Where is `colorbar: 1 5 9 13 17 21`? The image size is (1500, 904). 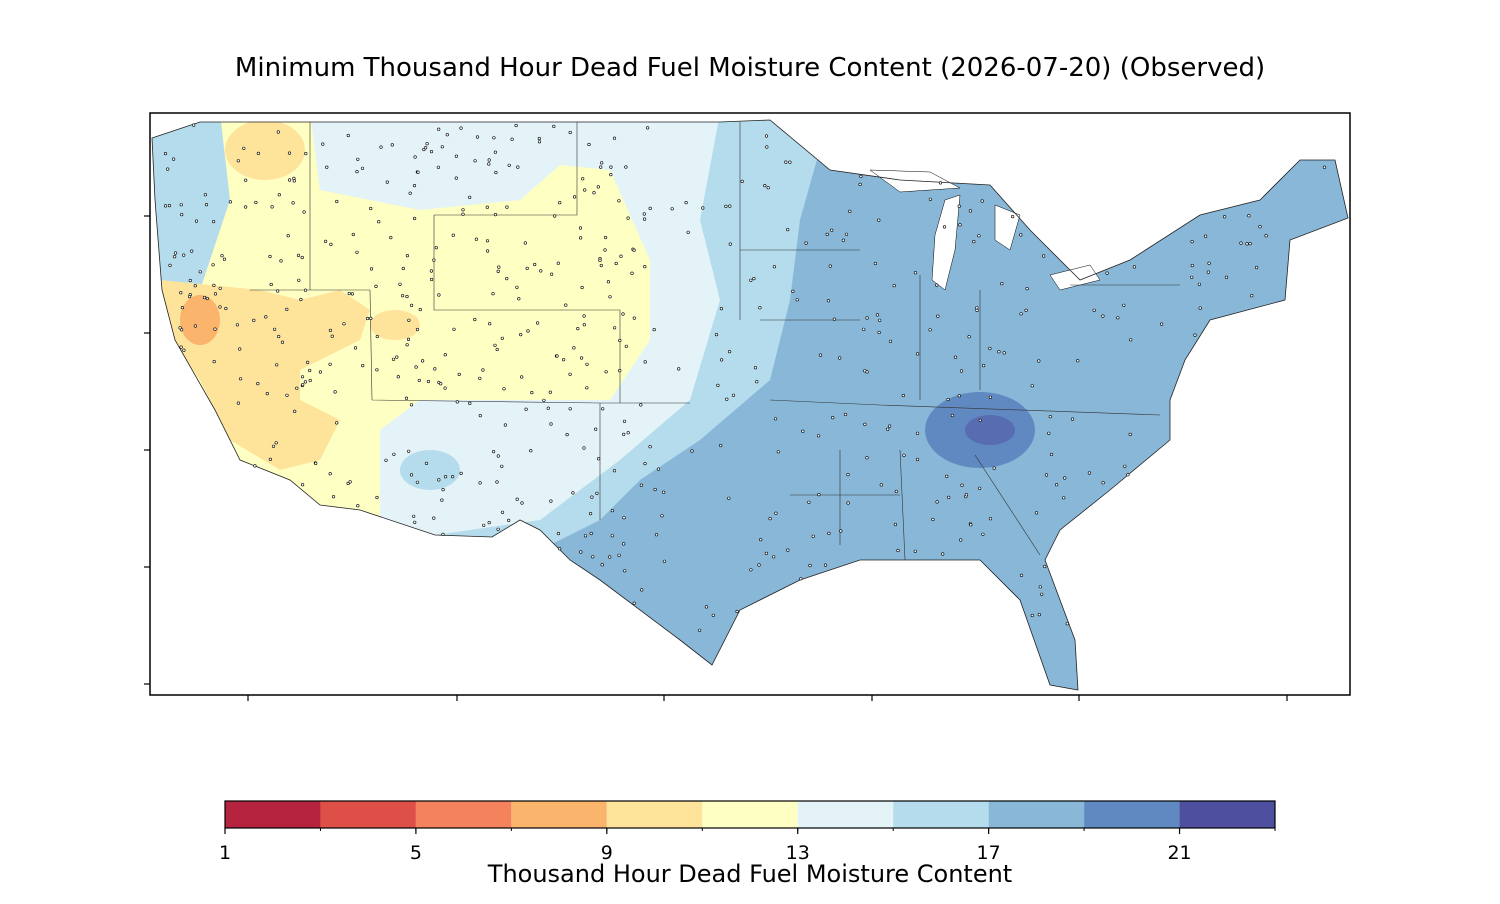 colorbar: 1 5 9 13 17 21 is located at coordinates (747, 832).